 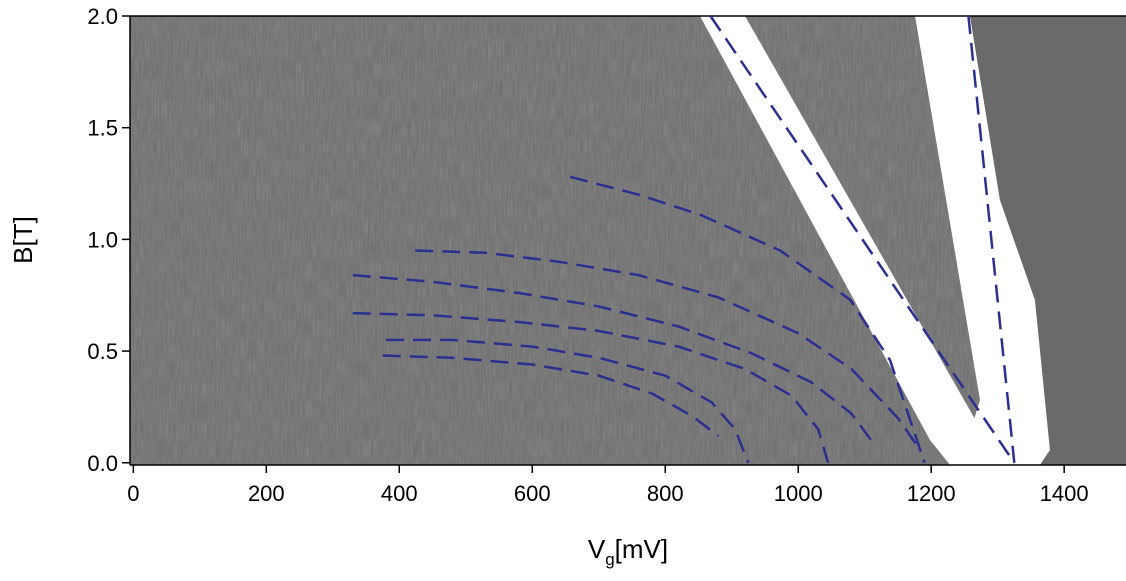 I want to click on x-tick-label: 200, so click(x=266, y=493).